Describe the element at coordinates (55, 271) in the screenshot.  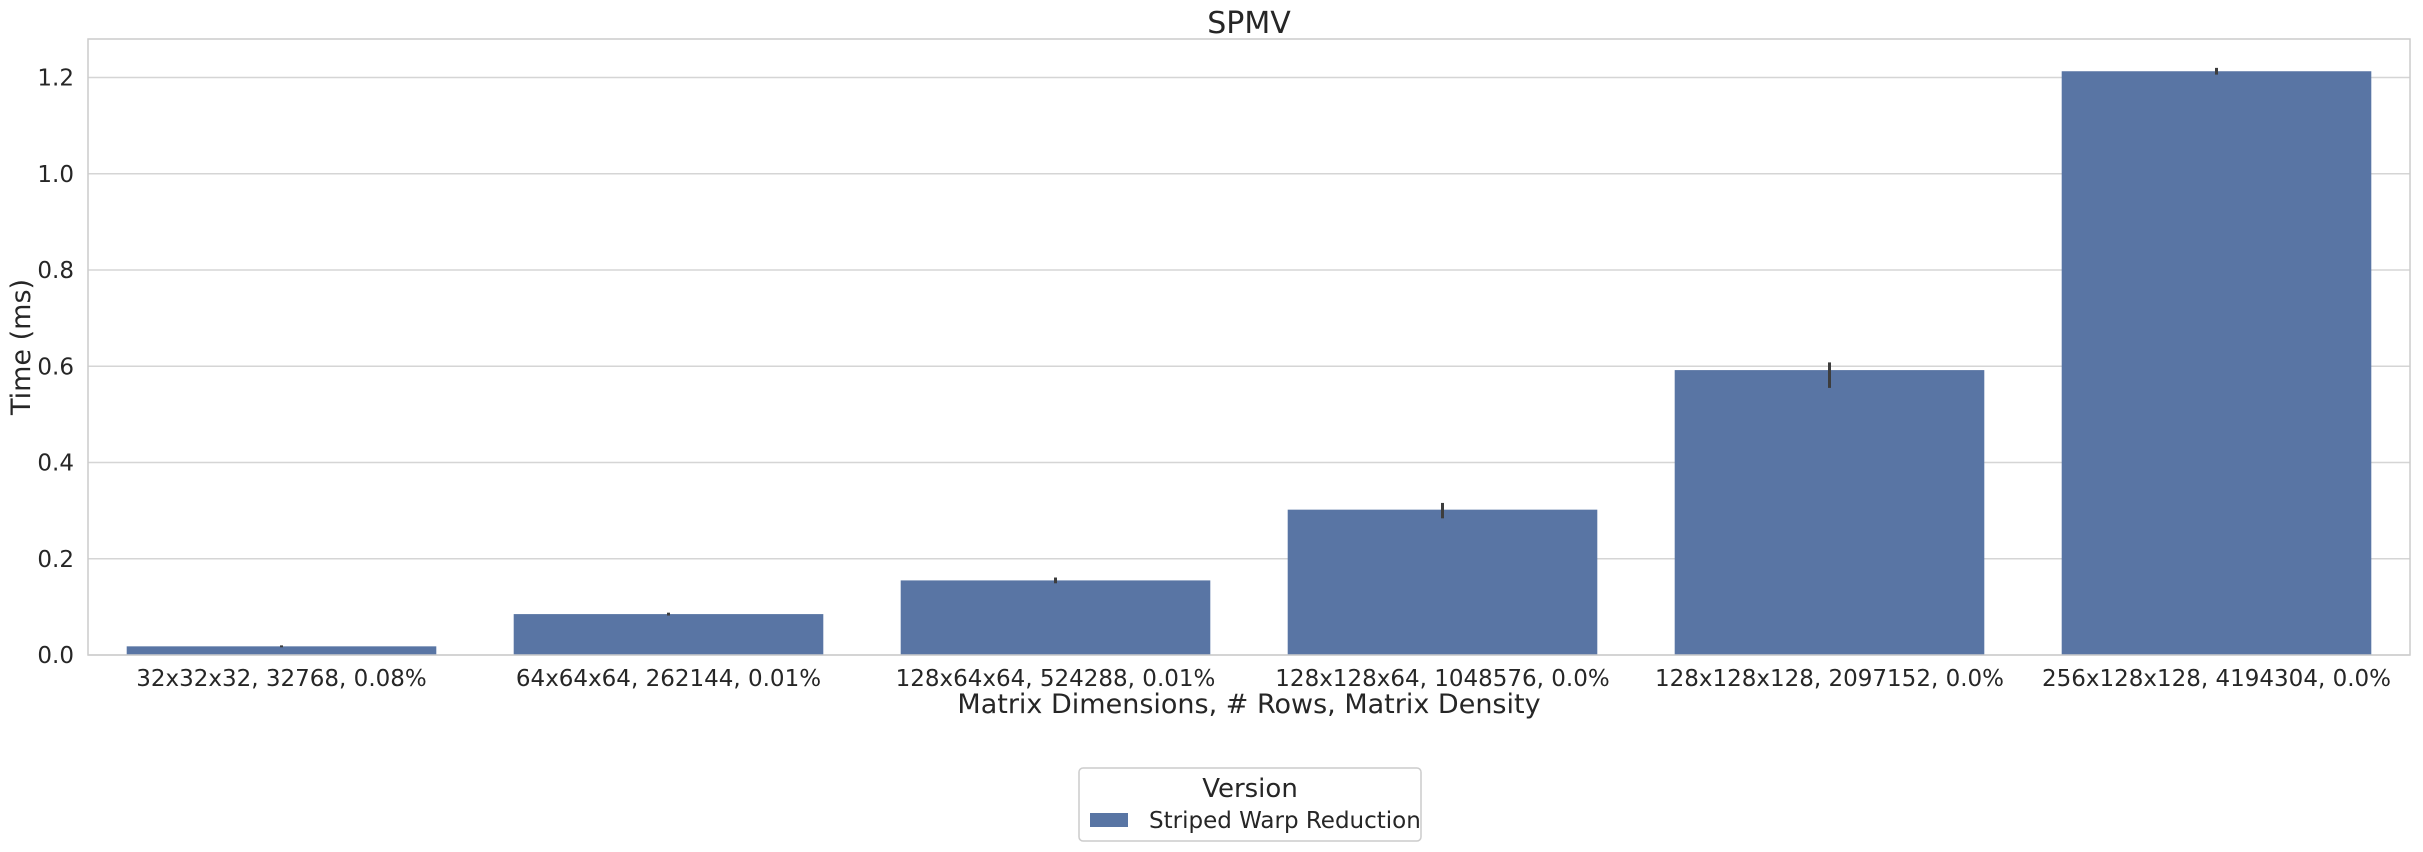
I see `y-tick-label: 0.8` at that location.